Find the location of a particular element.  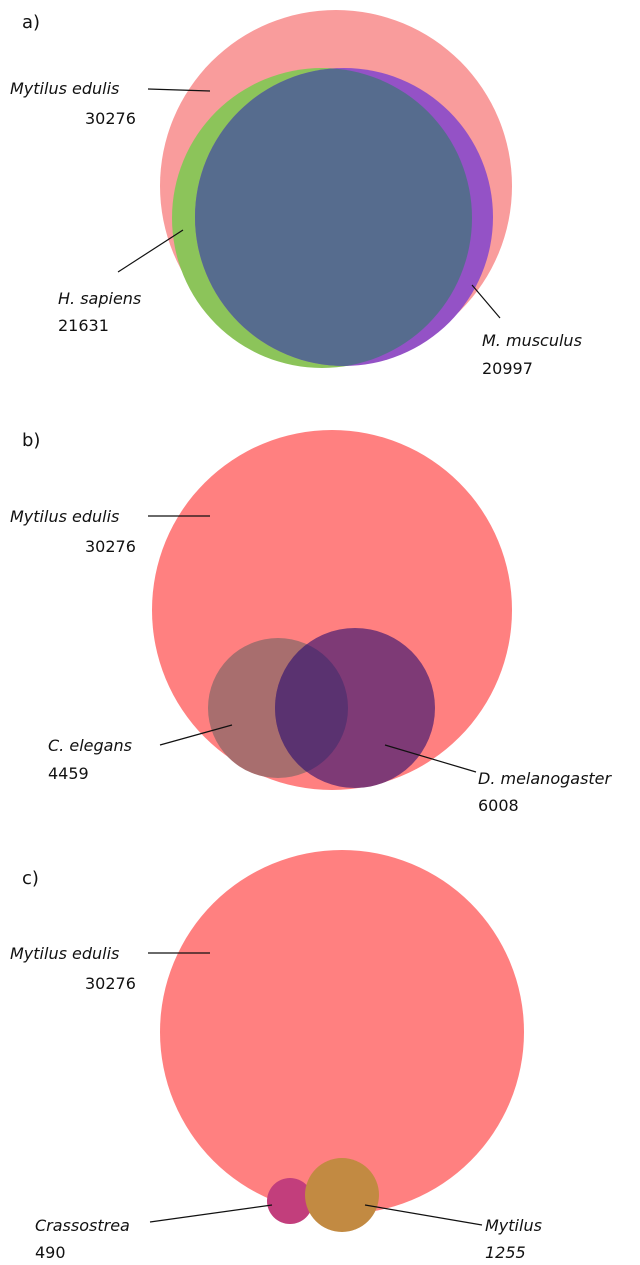

set-count: 6008 is located at coordinates (498, 805).